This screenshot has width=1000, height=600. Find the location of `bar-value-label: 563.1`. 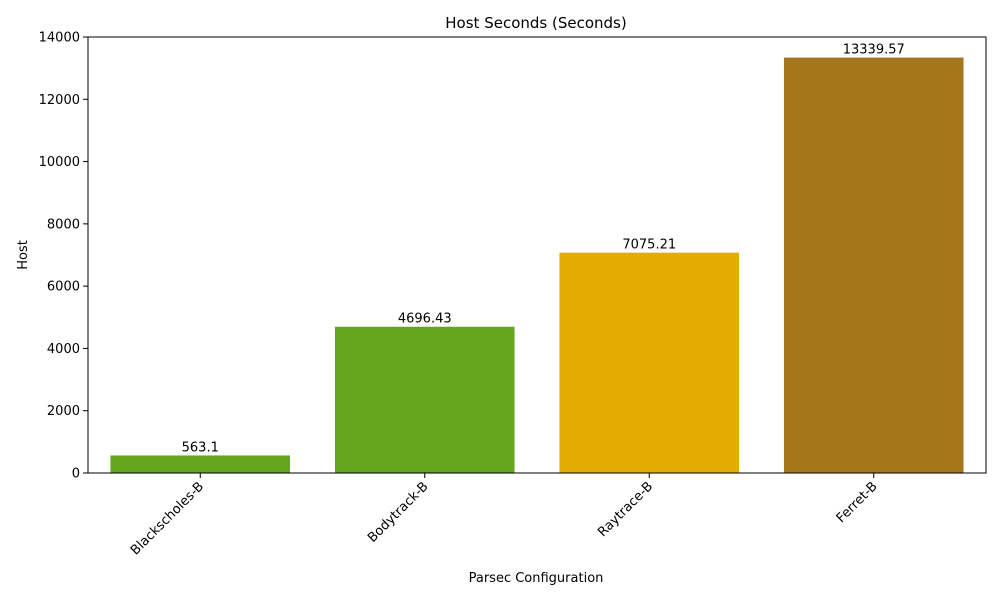

bar-value-label: 563.1 is located at coordinates (200, 447).